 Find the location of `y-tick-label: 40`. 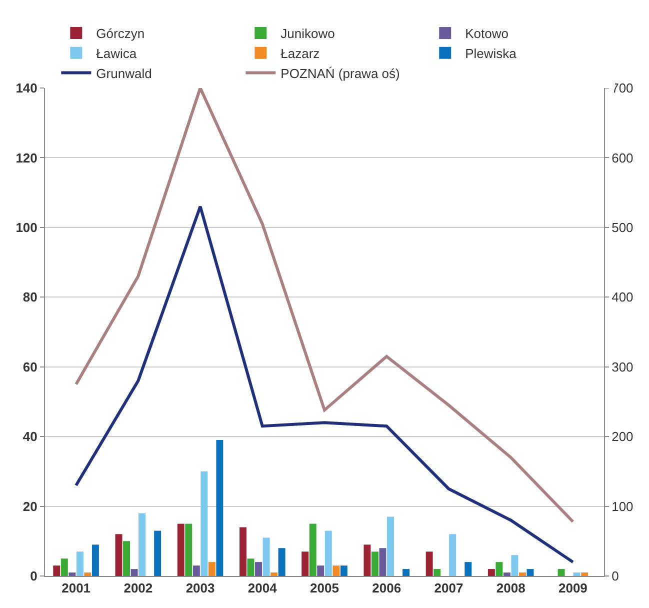

y-tick-label: 40 is located at coordinates (30, 436).